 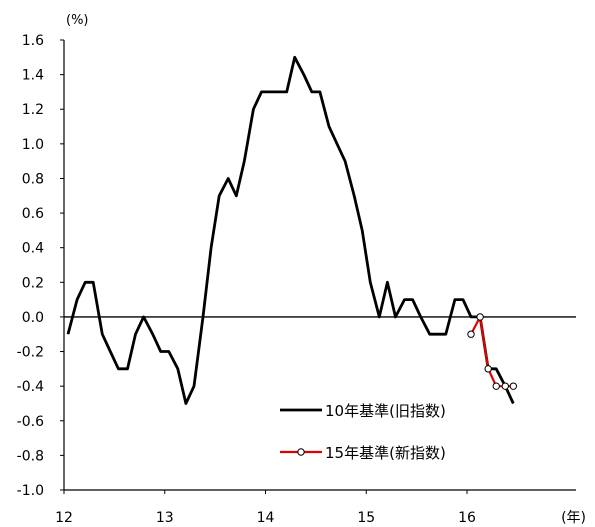 What do you see at coordinates (573, 518) in the screenshot?
I see `x-axis-unit-label: (年)` at bounding box center [573, 518].